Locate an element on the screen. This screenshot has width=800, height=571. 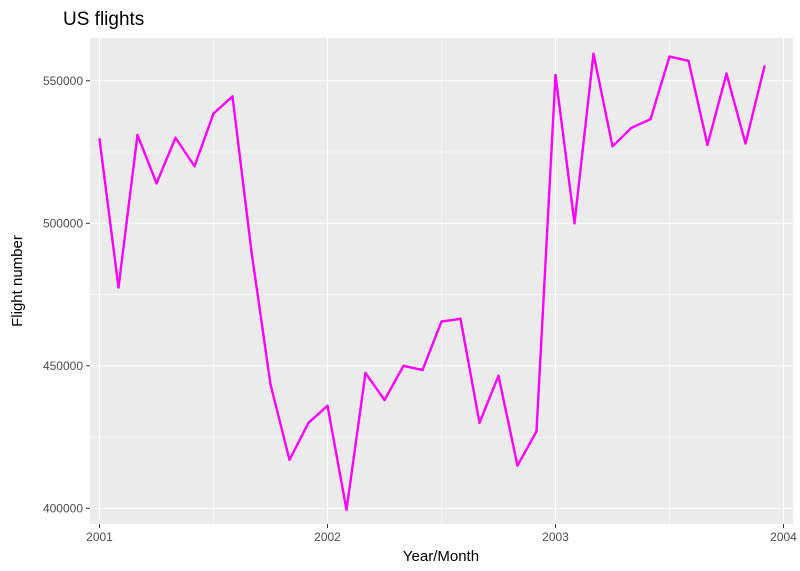
x-axis: 2001 2002 2003 2004 is located at coordinates (441, 534).